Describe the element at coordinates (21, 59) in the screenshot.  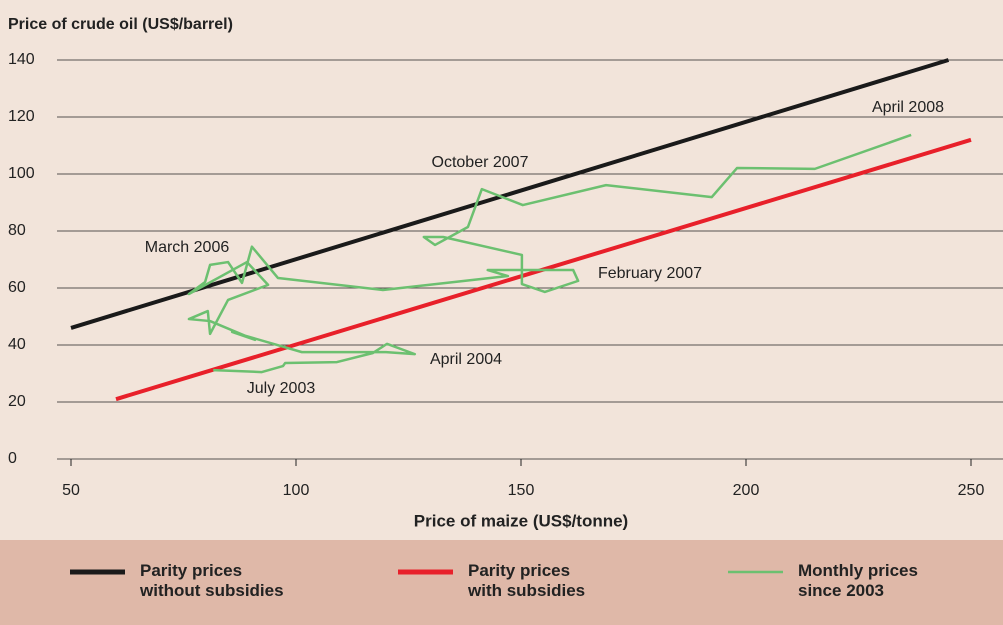
I see `y-tick-label: 140` at that location.